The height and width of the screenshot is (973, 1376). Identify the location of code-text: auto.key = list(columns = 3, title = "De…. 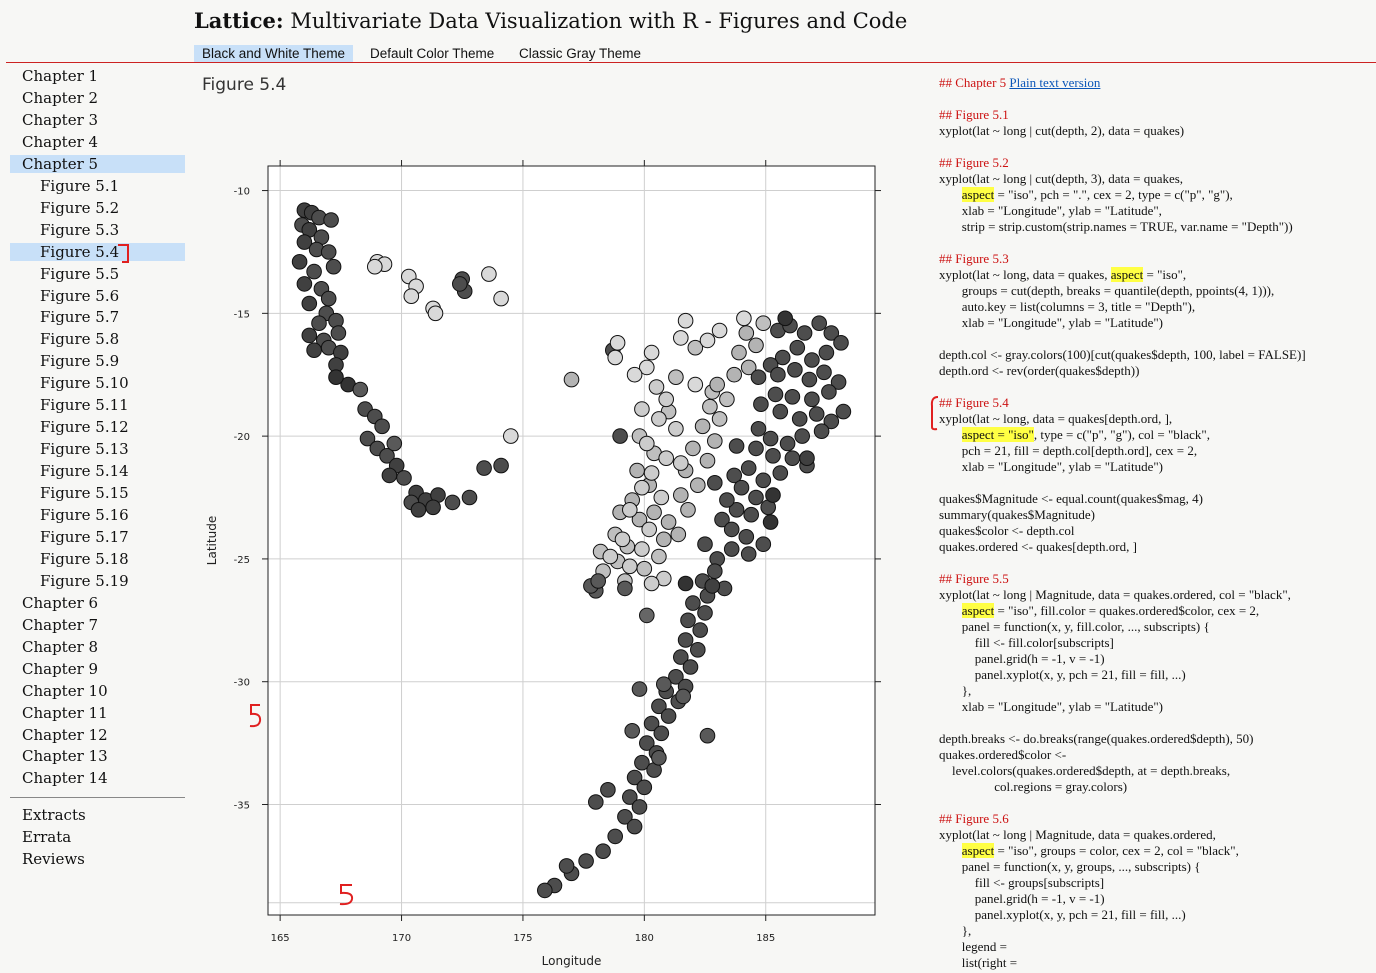
(1067, 306).